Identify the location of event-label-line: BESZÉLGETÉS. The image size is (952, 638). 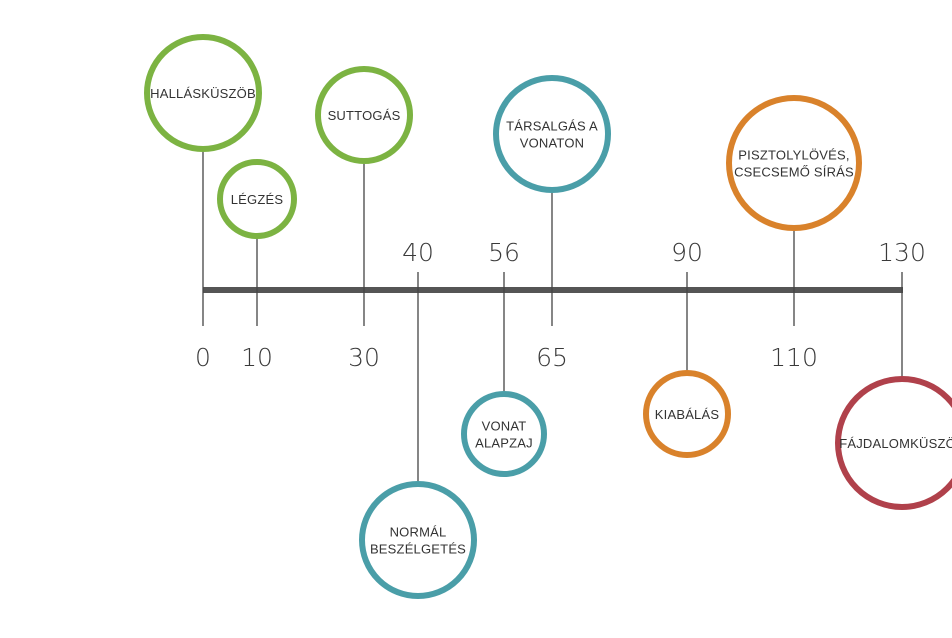
(418, 549).